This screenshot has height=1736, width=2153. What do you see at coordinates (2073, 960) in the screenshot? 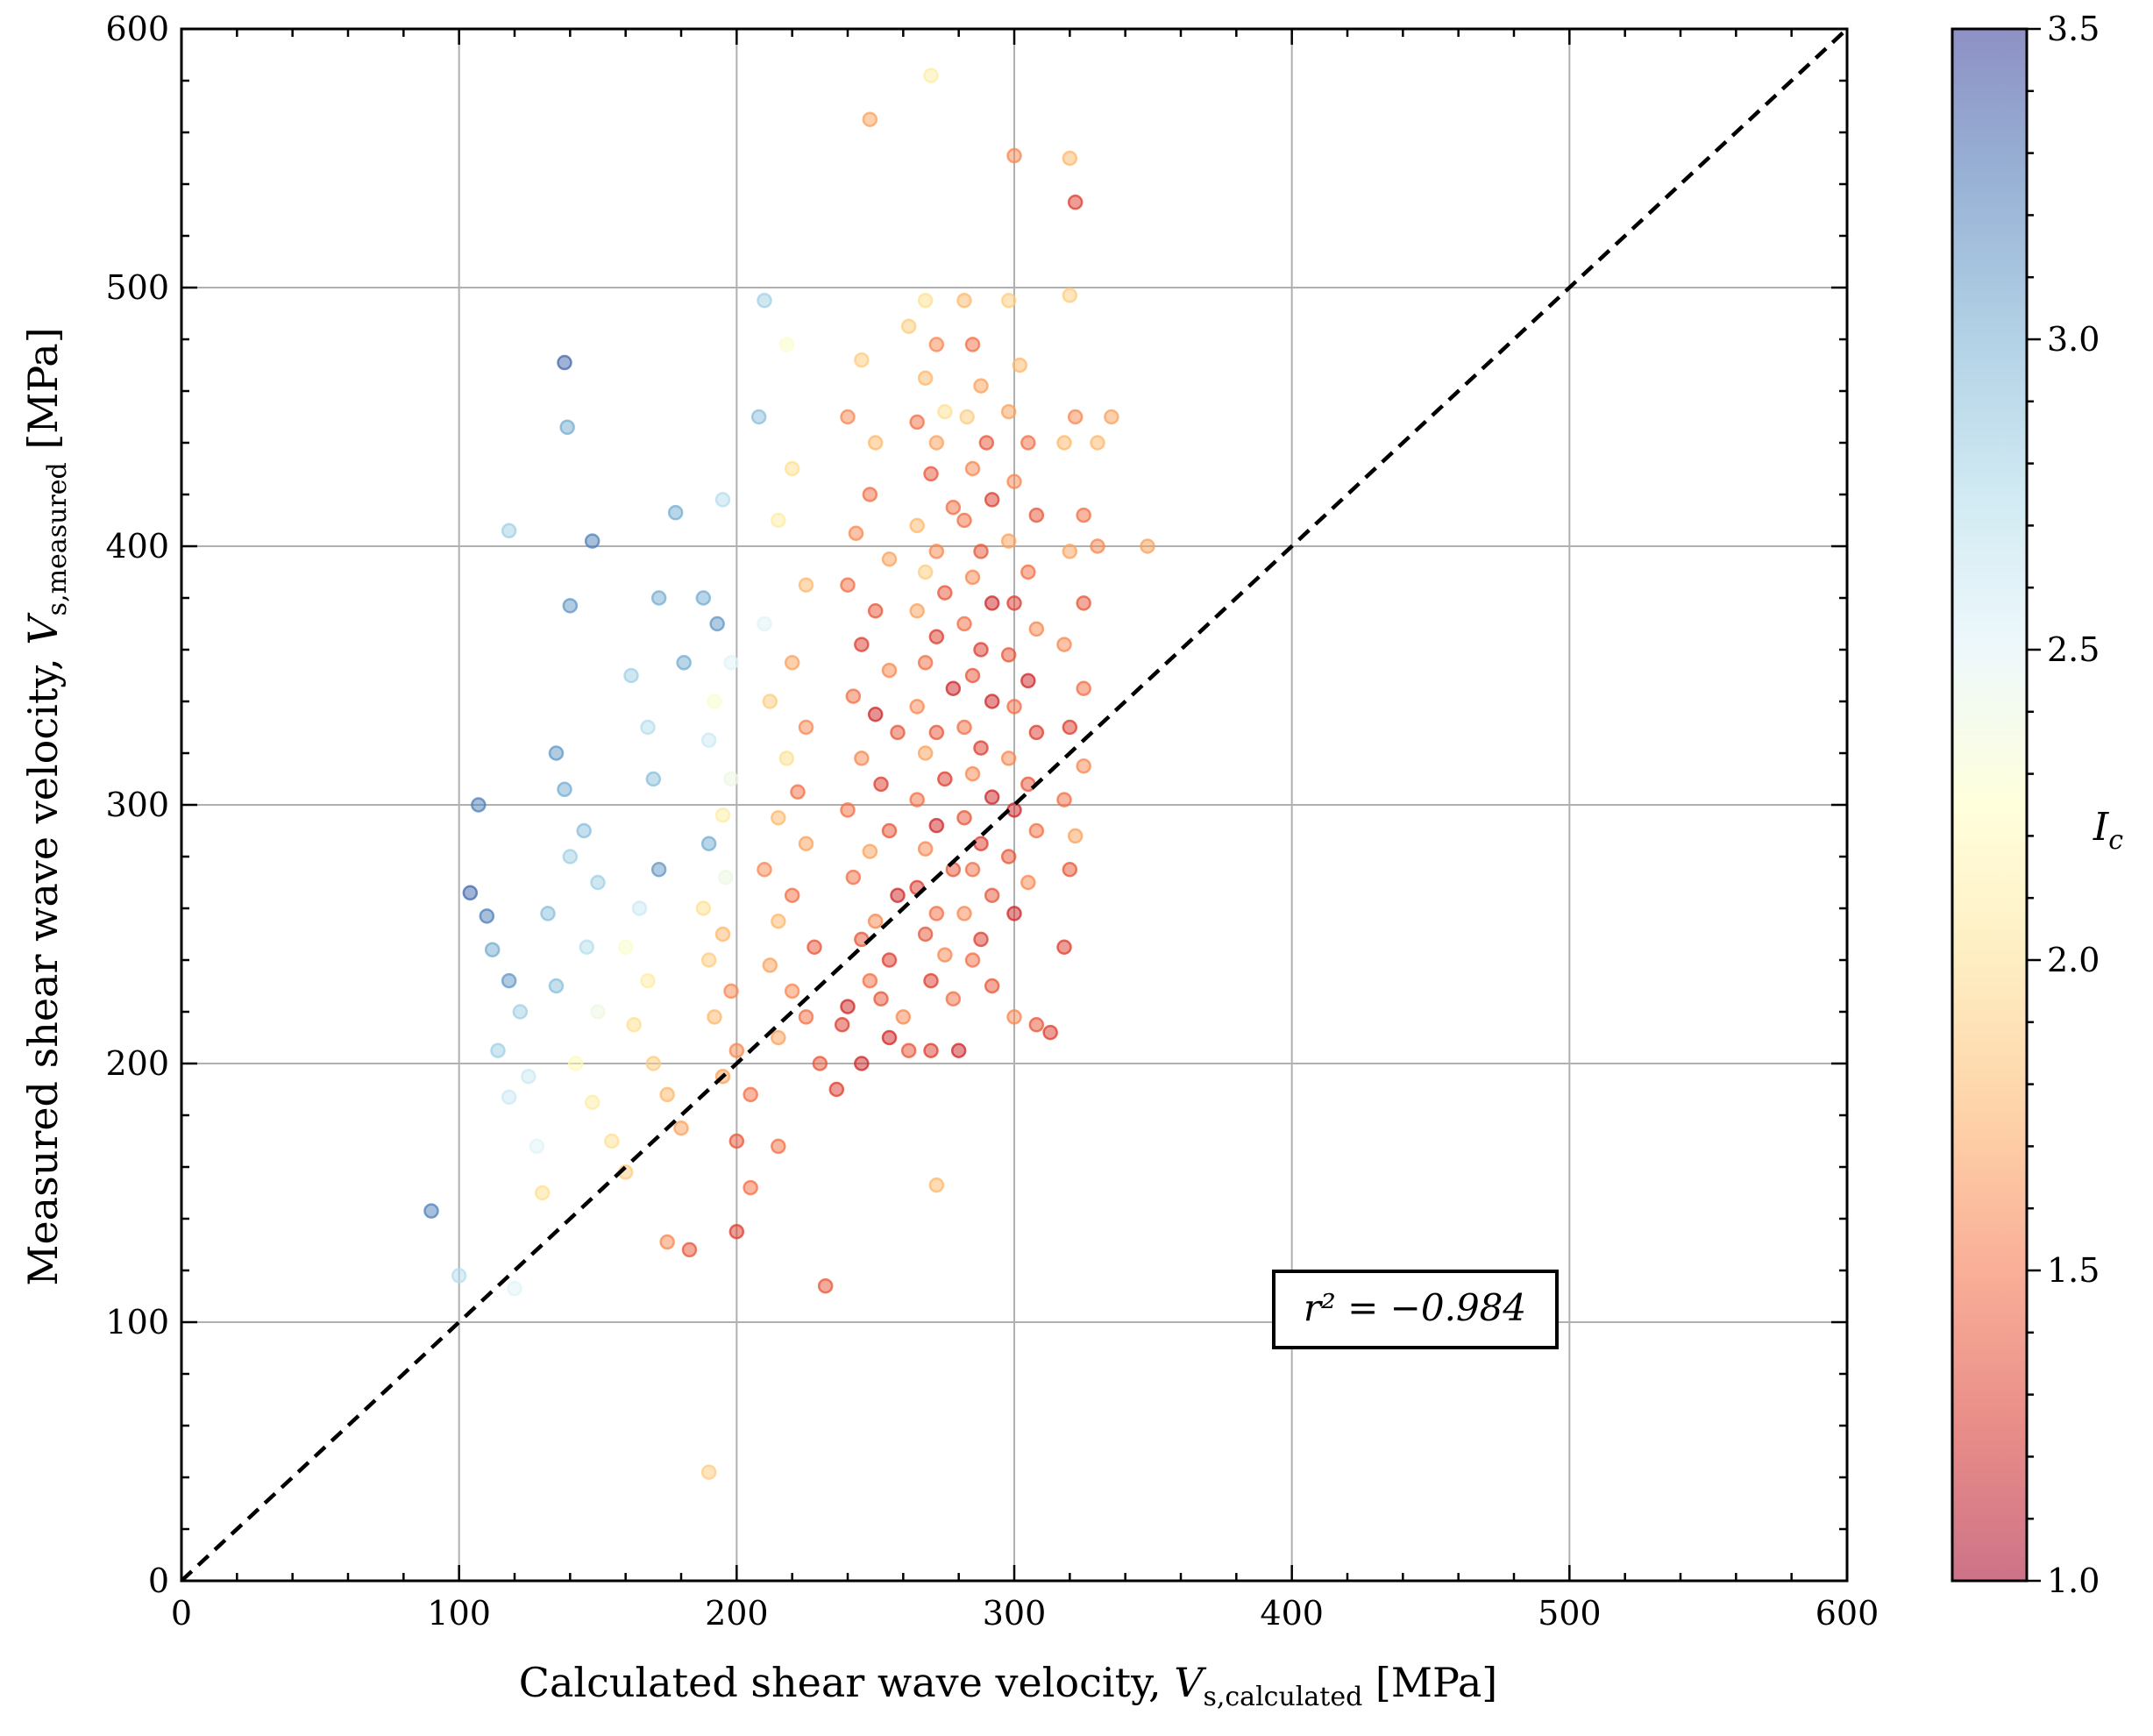
I see `colorbar-tick-label: 2.0` at bounding box center [2073, 960].